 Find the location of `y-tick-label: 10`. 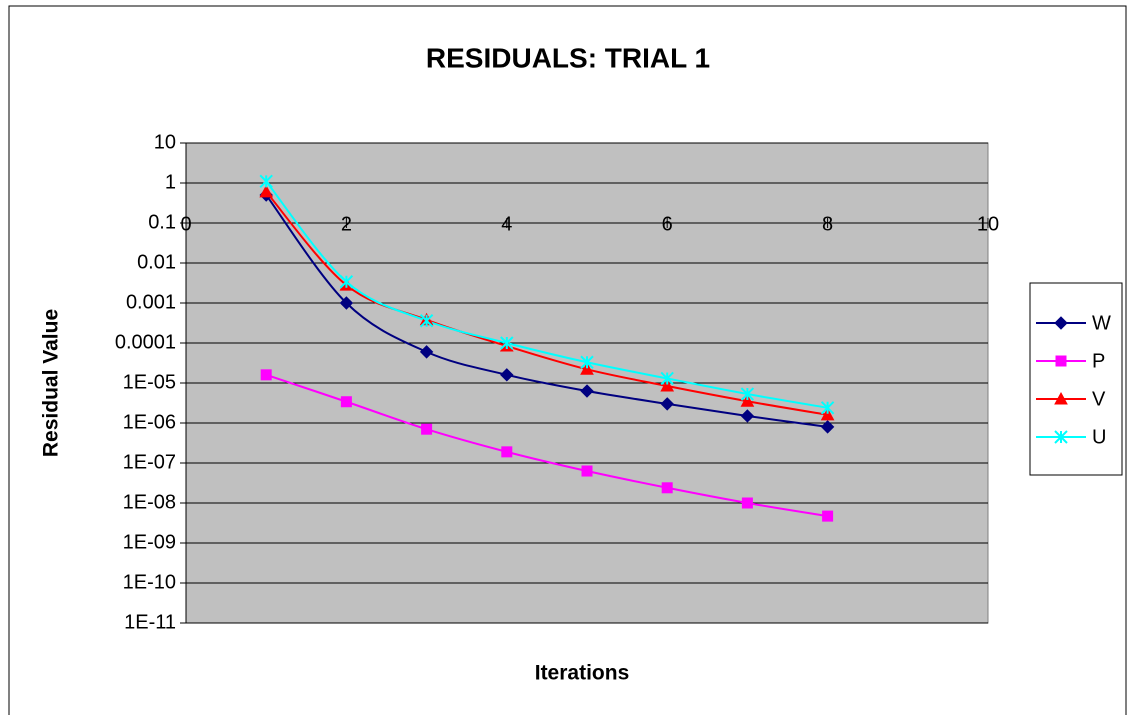

y-tick-label: 10 is located at coordinates (165, 142).